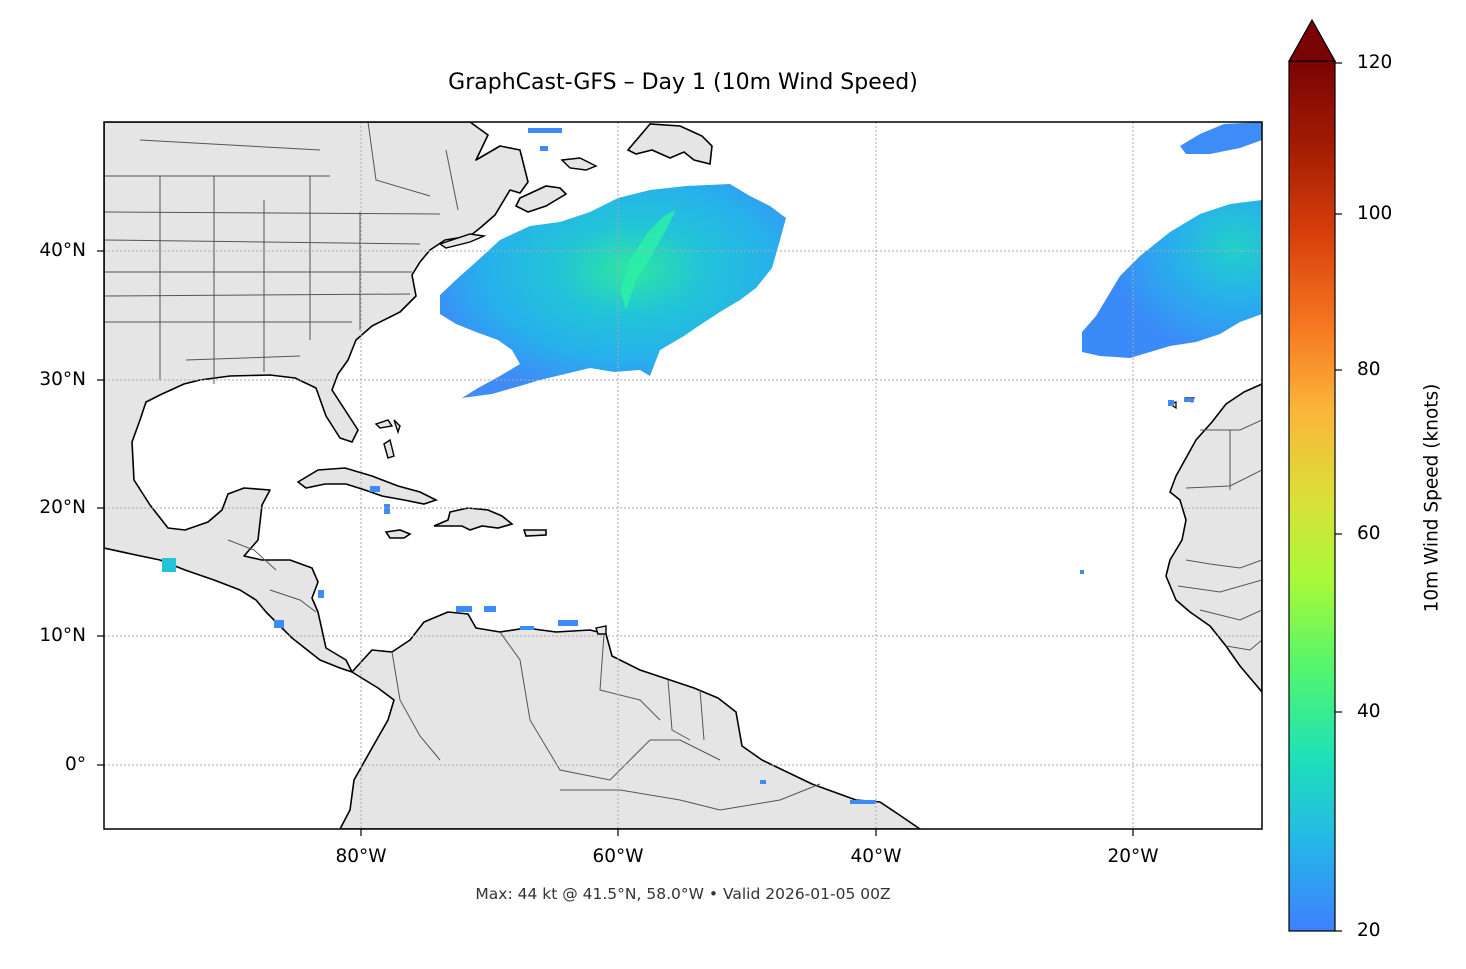  Describe the element at coordinates (1375, 62) in the screenshot. I see `colorbar-tick-label: 120` at that location.